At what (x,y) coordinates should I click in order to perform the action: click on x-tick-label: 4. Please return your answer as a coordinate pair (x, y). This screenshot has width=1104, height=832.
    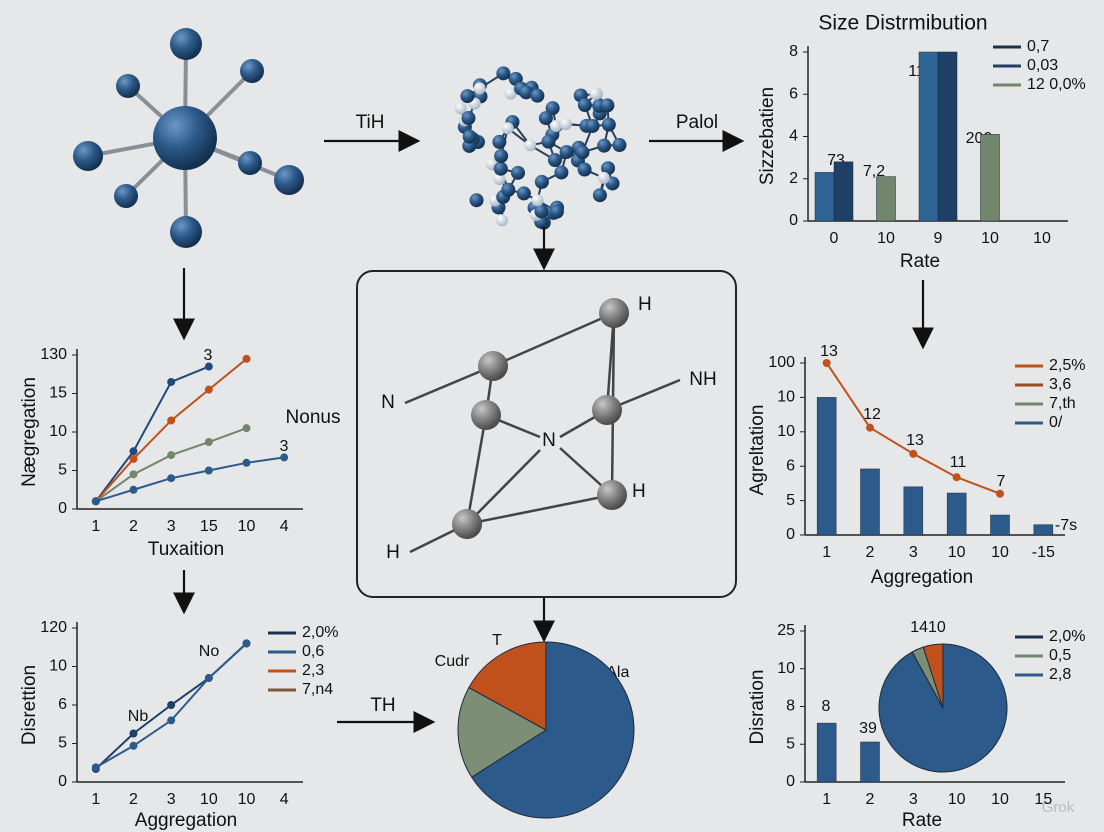
    Looking at the image, I should click on (284, 799).